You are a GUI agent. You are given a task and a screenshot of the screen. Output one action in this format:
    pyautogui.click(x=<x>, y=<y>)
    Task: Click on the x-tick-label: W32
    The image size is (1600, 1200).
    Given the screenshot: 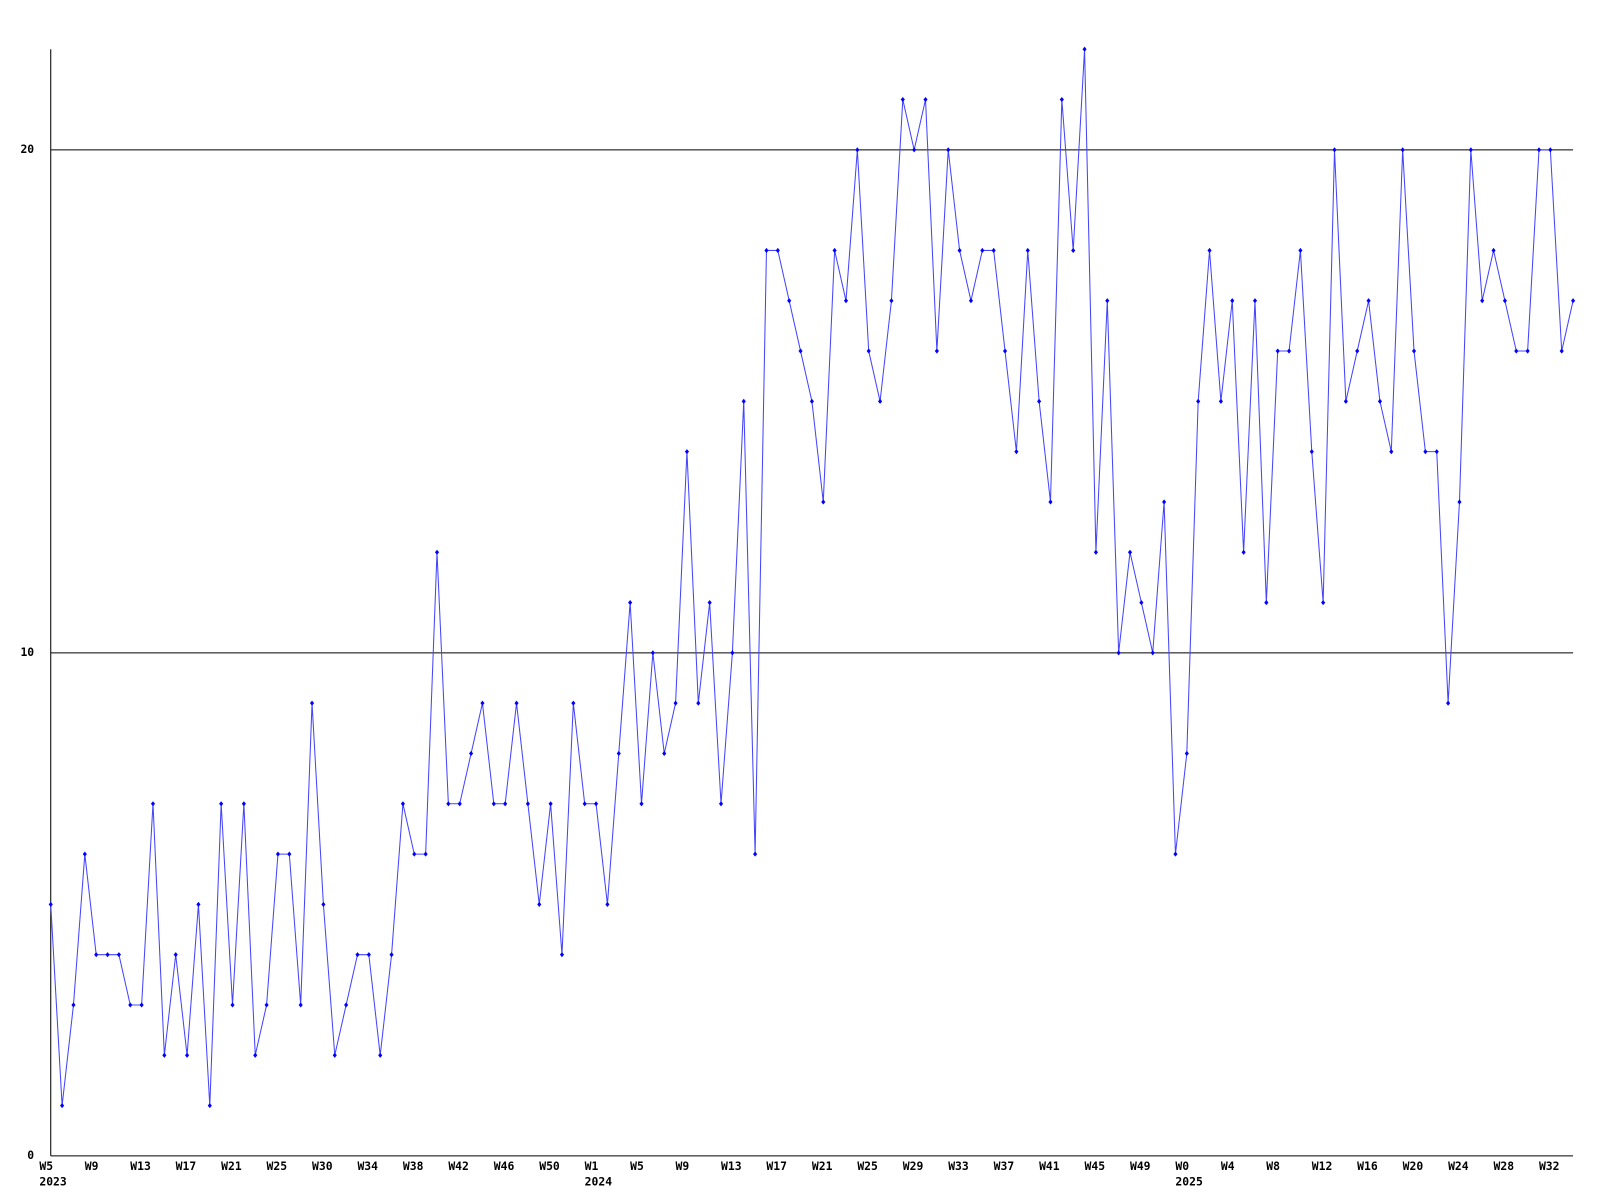 What is the action you would take?
    pyautogui.click(x=1549, y=1166)
    